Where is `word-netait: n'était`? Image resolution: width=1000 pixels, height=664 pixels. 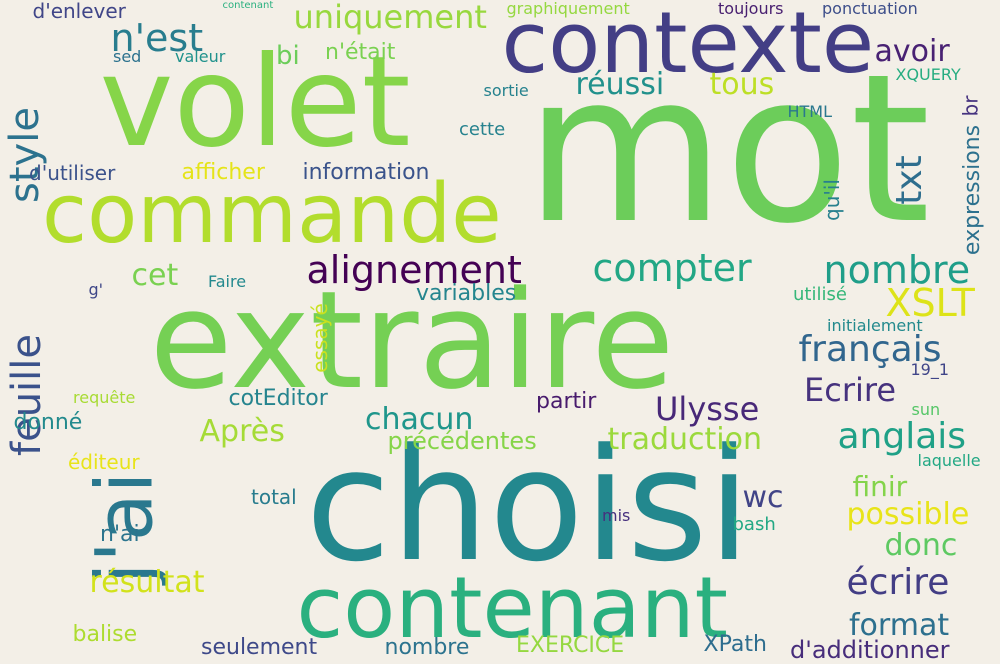 word-netait: n'était is located at coordinates (360, 52).